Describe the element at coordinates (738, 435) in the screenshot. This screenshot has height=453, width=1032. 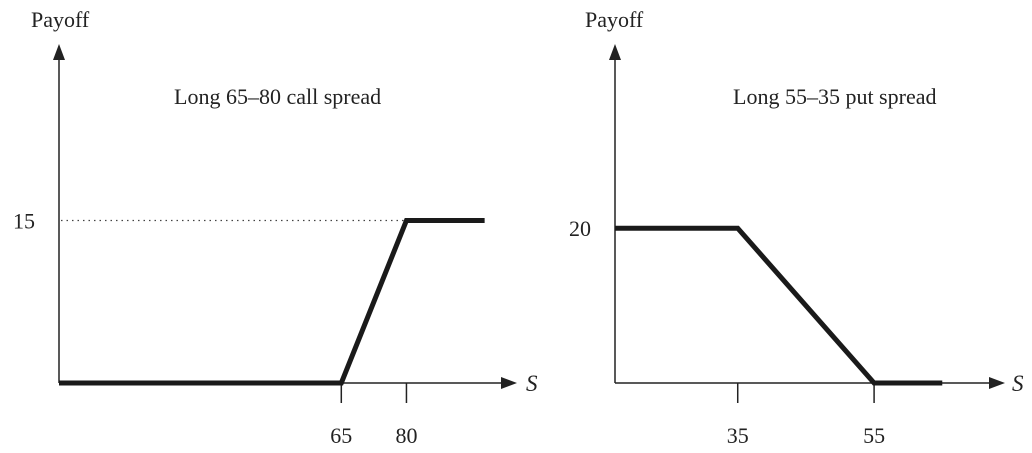
I see `x-tick-label: 35` at that location.